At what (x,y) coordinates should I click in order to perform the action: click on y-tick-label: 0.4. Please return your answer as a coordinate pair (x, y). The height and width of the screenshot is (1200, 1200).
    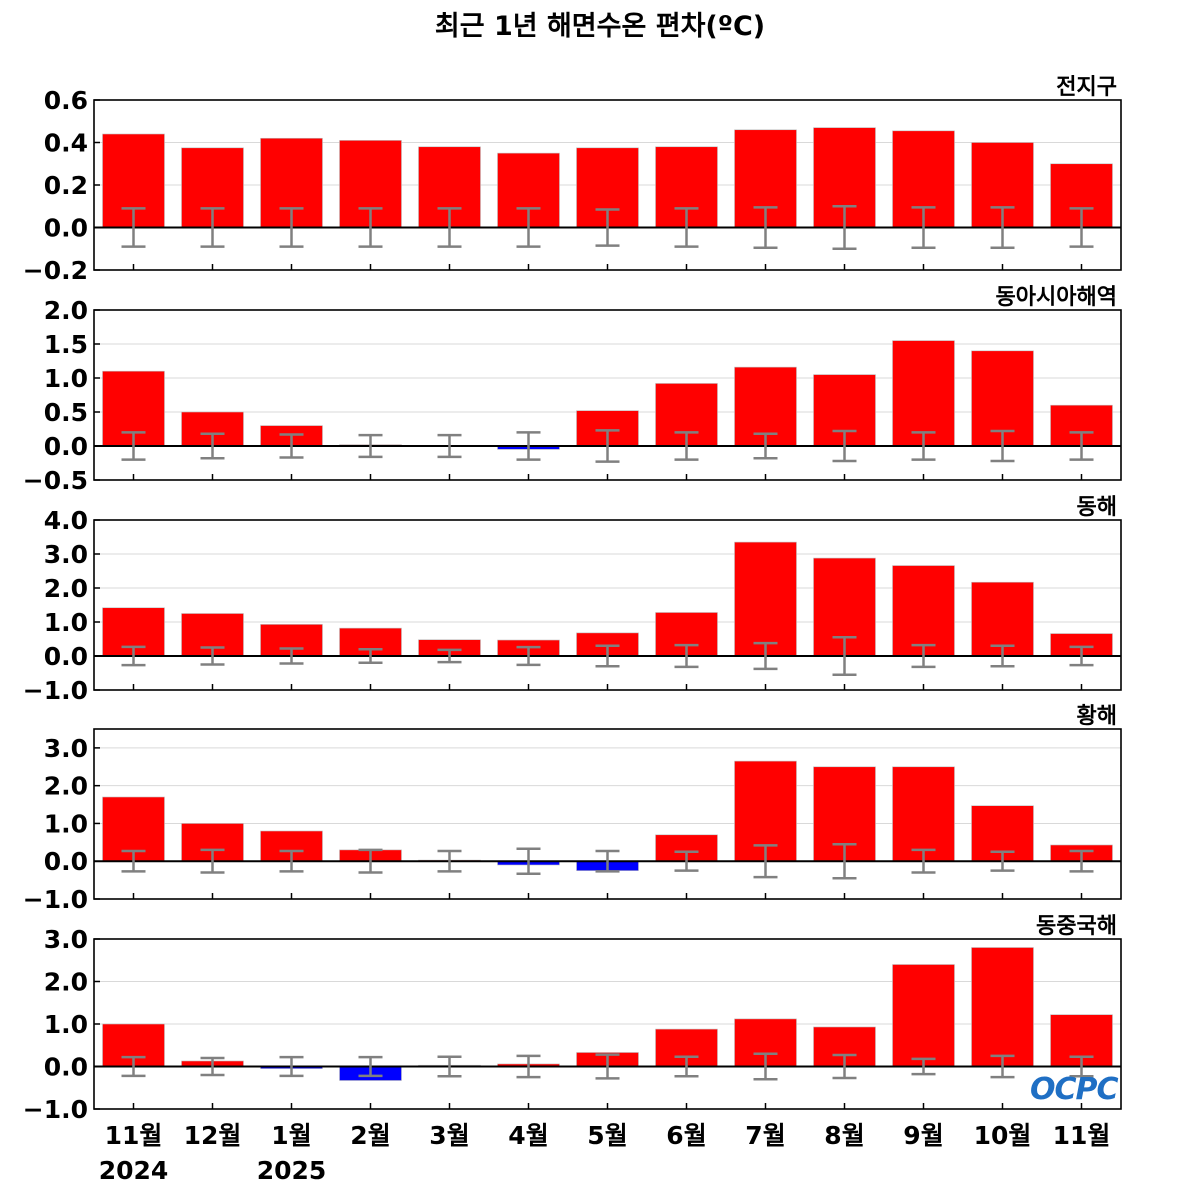
    Looking at the image, I should click on (66, 143).